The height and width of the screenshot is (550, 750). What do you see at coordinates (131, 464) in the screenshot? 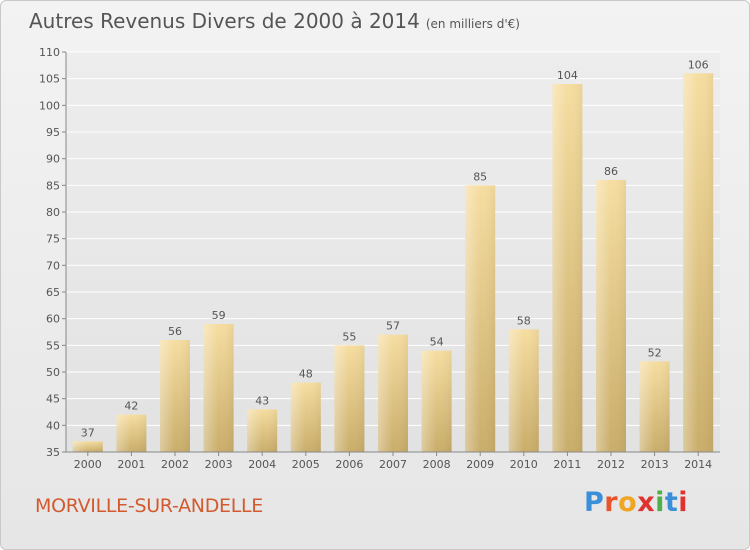
I see `x-tick-label: 2001` at bounding box center [131, 464].